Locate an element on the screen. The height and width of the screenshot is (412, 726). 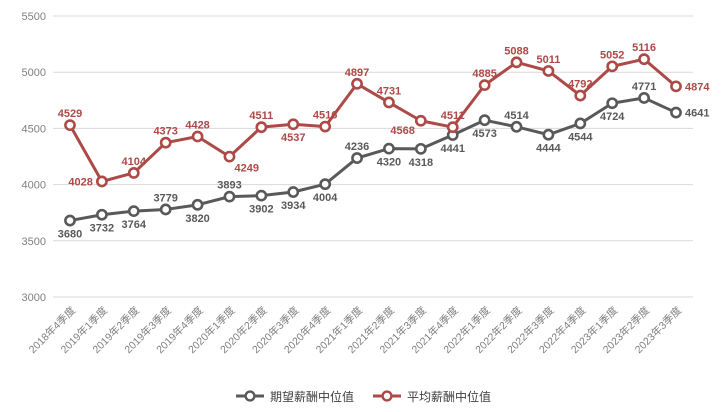
y-axis-tick-label: 3500 is located at coordinates (34, 242).